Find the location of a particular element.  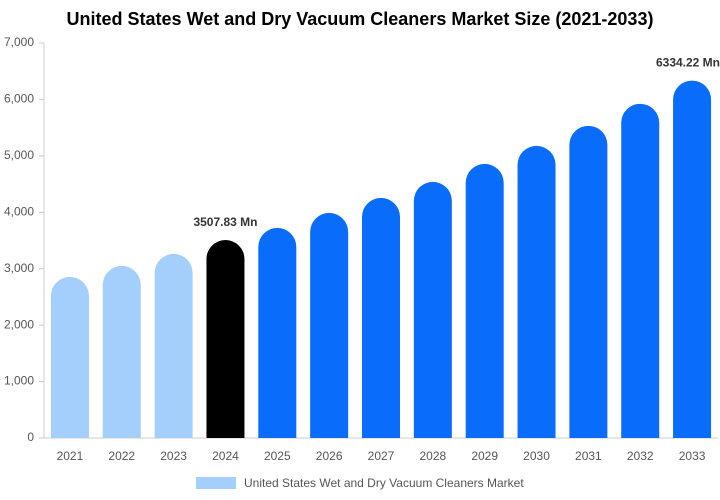

y-tick-label: 0 is located at coordinates (30, 437).